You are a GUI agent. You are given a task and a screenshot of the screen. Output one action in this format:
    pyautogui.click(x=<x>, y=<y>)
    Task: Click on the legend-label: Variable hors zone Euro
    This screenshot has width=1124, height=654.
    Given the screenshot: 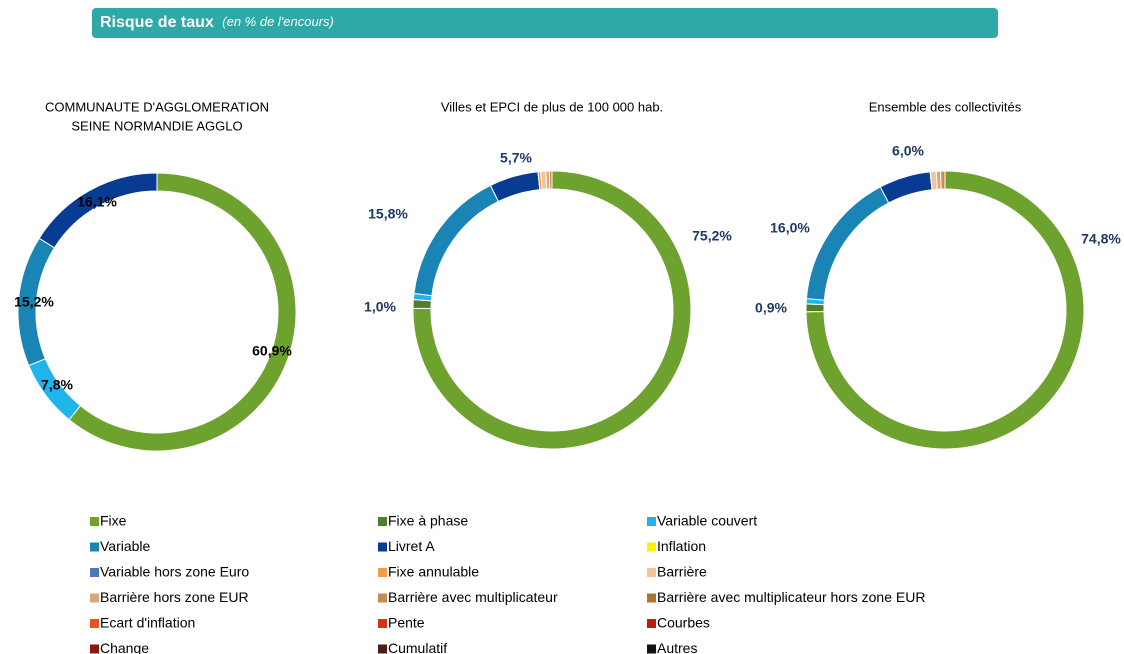 What is the action you would take?
    pyautogui.click(x=174, y=572)
    